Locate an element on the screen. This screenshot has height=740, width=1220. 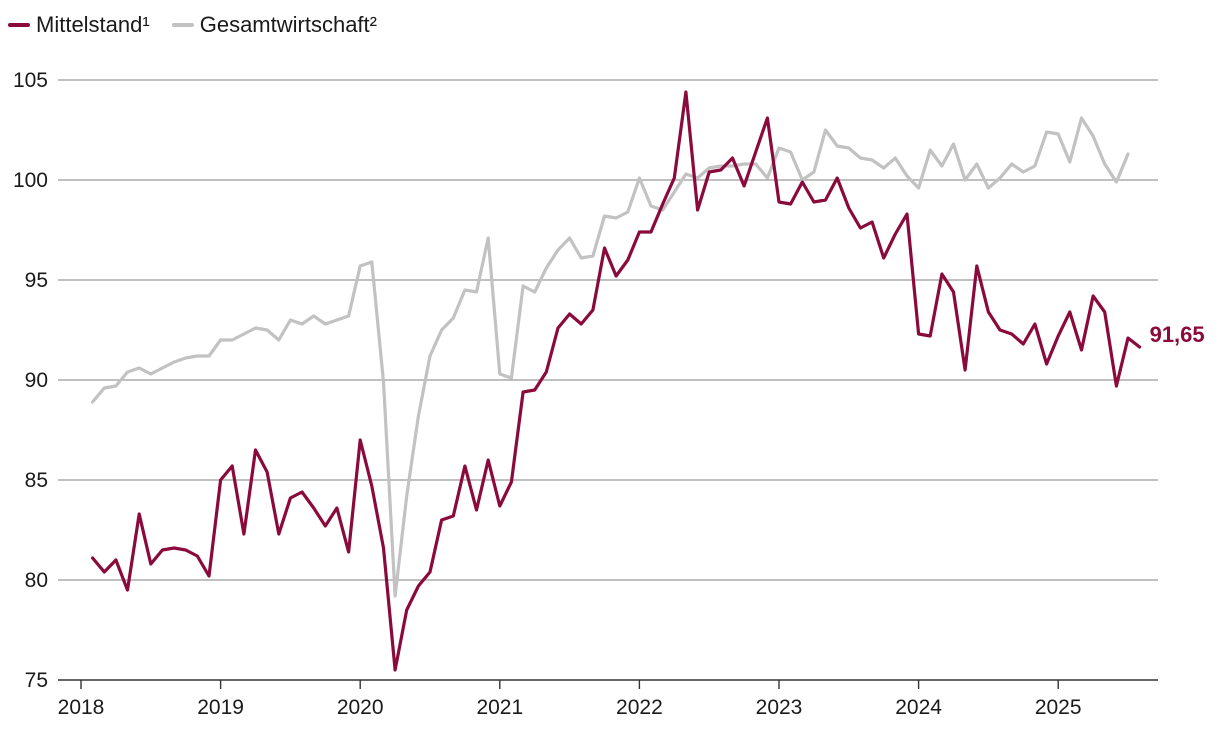
legend-item-mittelstand: Mittelstand¹ is located at coordinates (79, 25).